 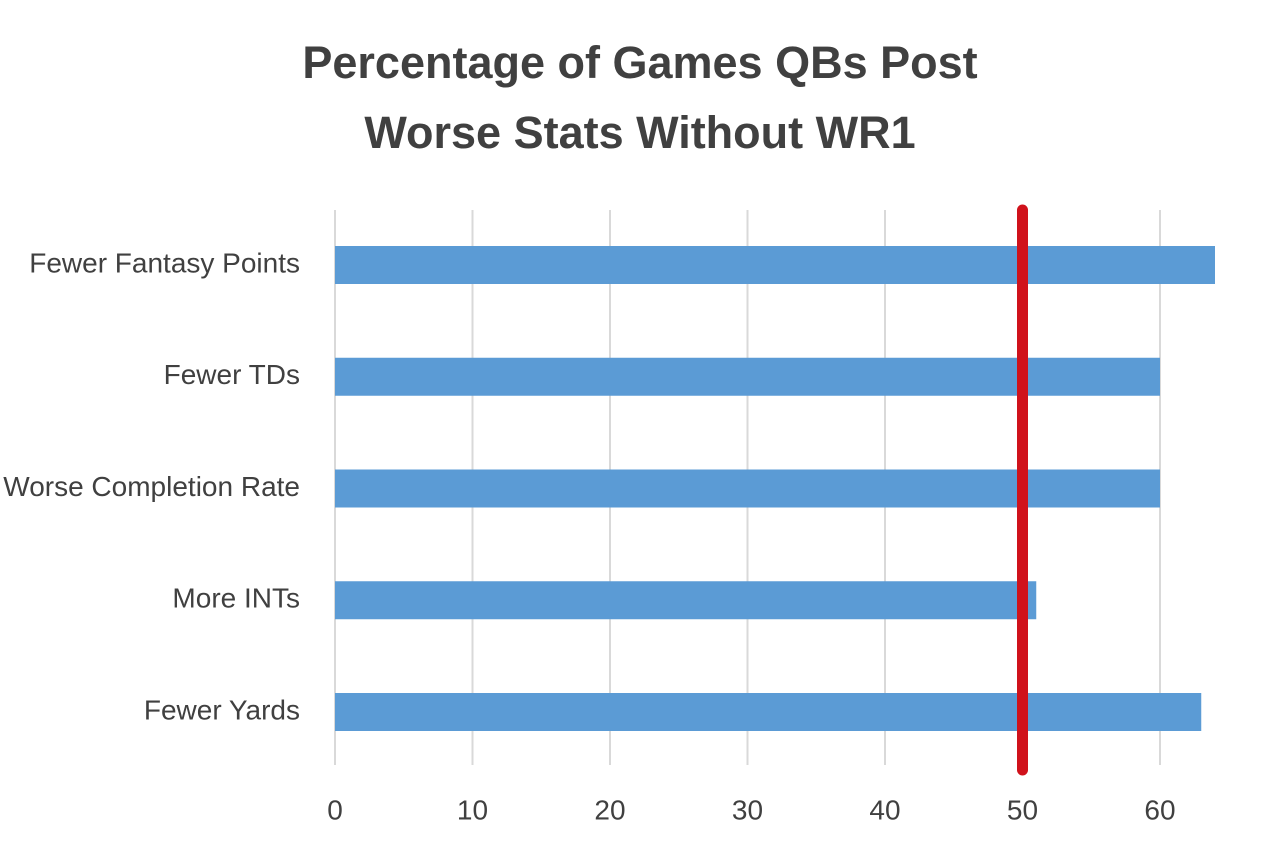 What do you see at coordinates (335, 809) in the screenshot?
I see `x-tick-label: 0` at bounding box center [335, 809].